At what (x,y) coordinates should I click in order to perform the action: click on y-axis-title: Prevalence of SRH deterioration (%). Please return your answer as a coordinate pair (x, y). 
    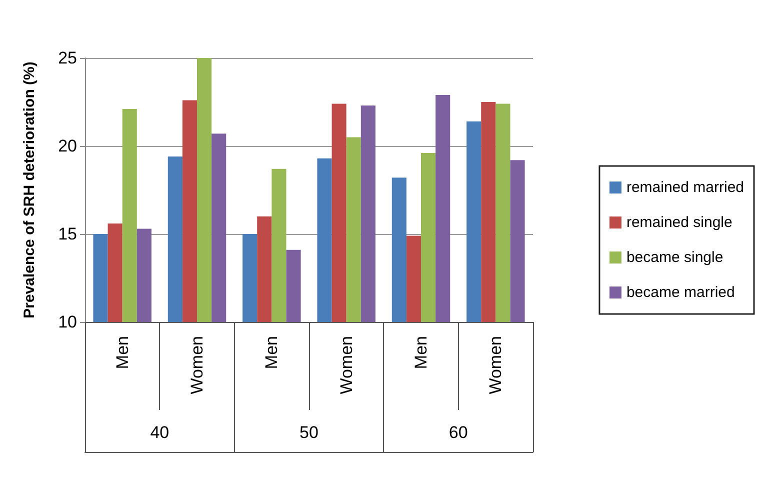
    Looking at the image, I should click on (29, 190).